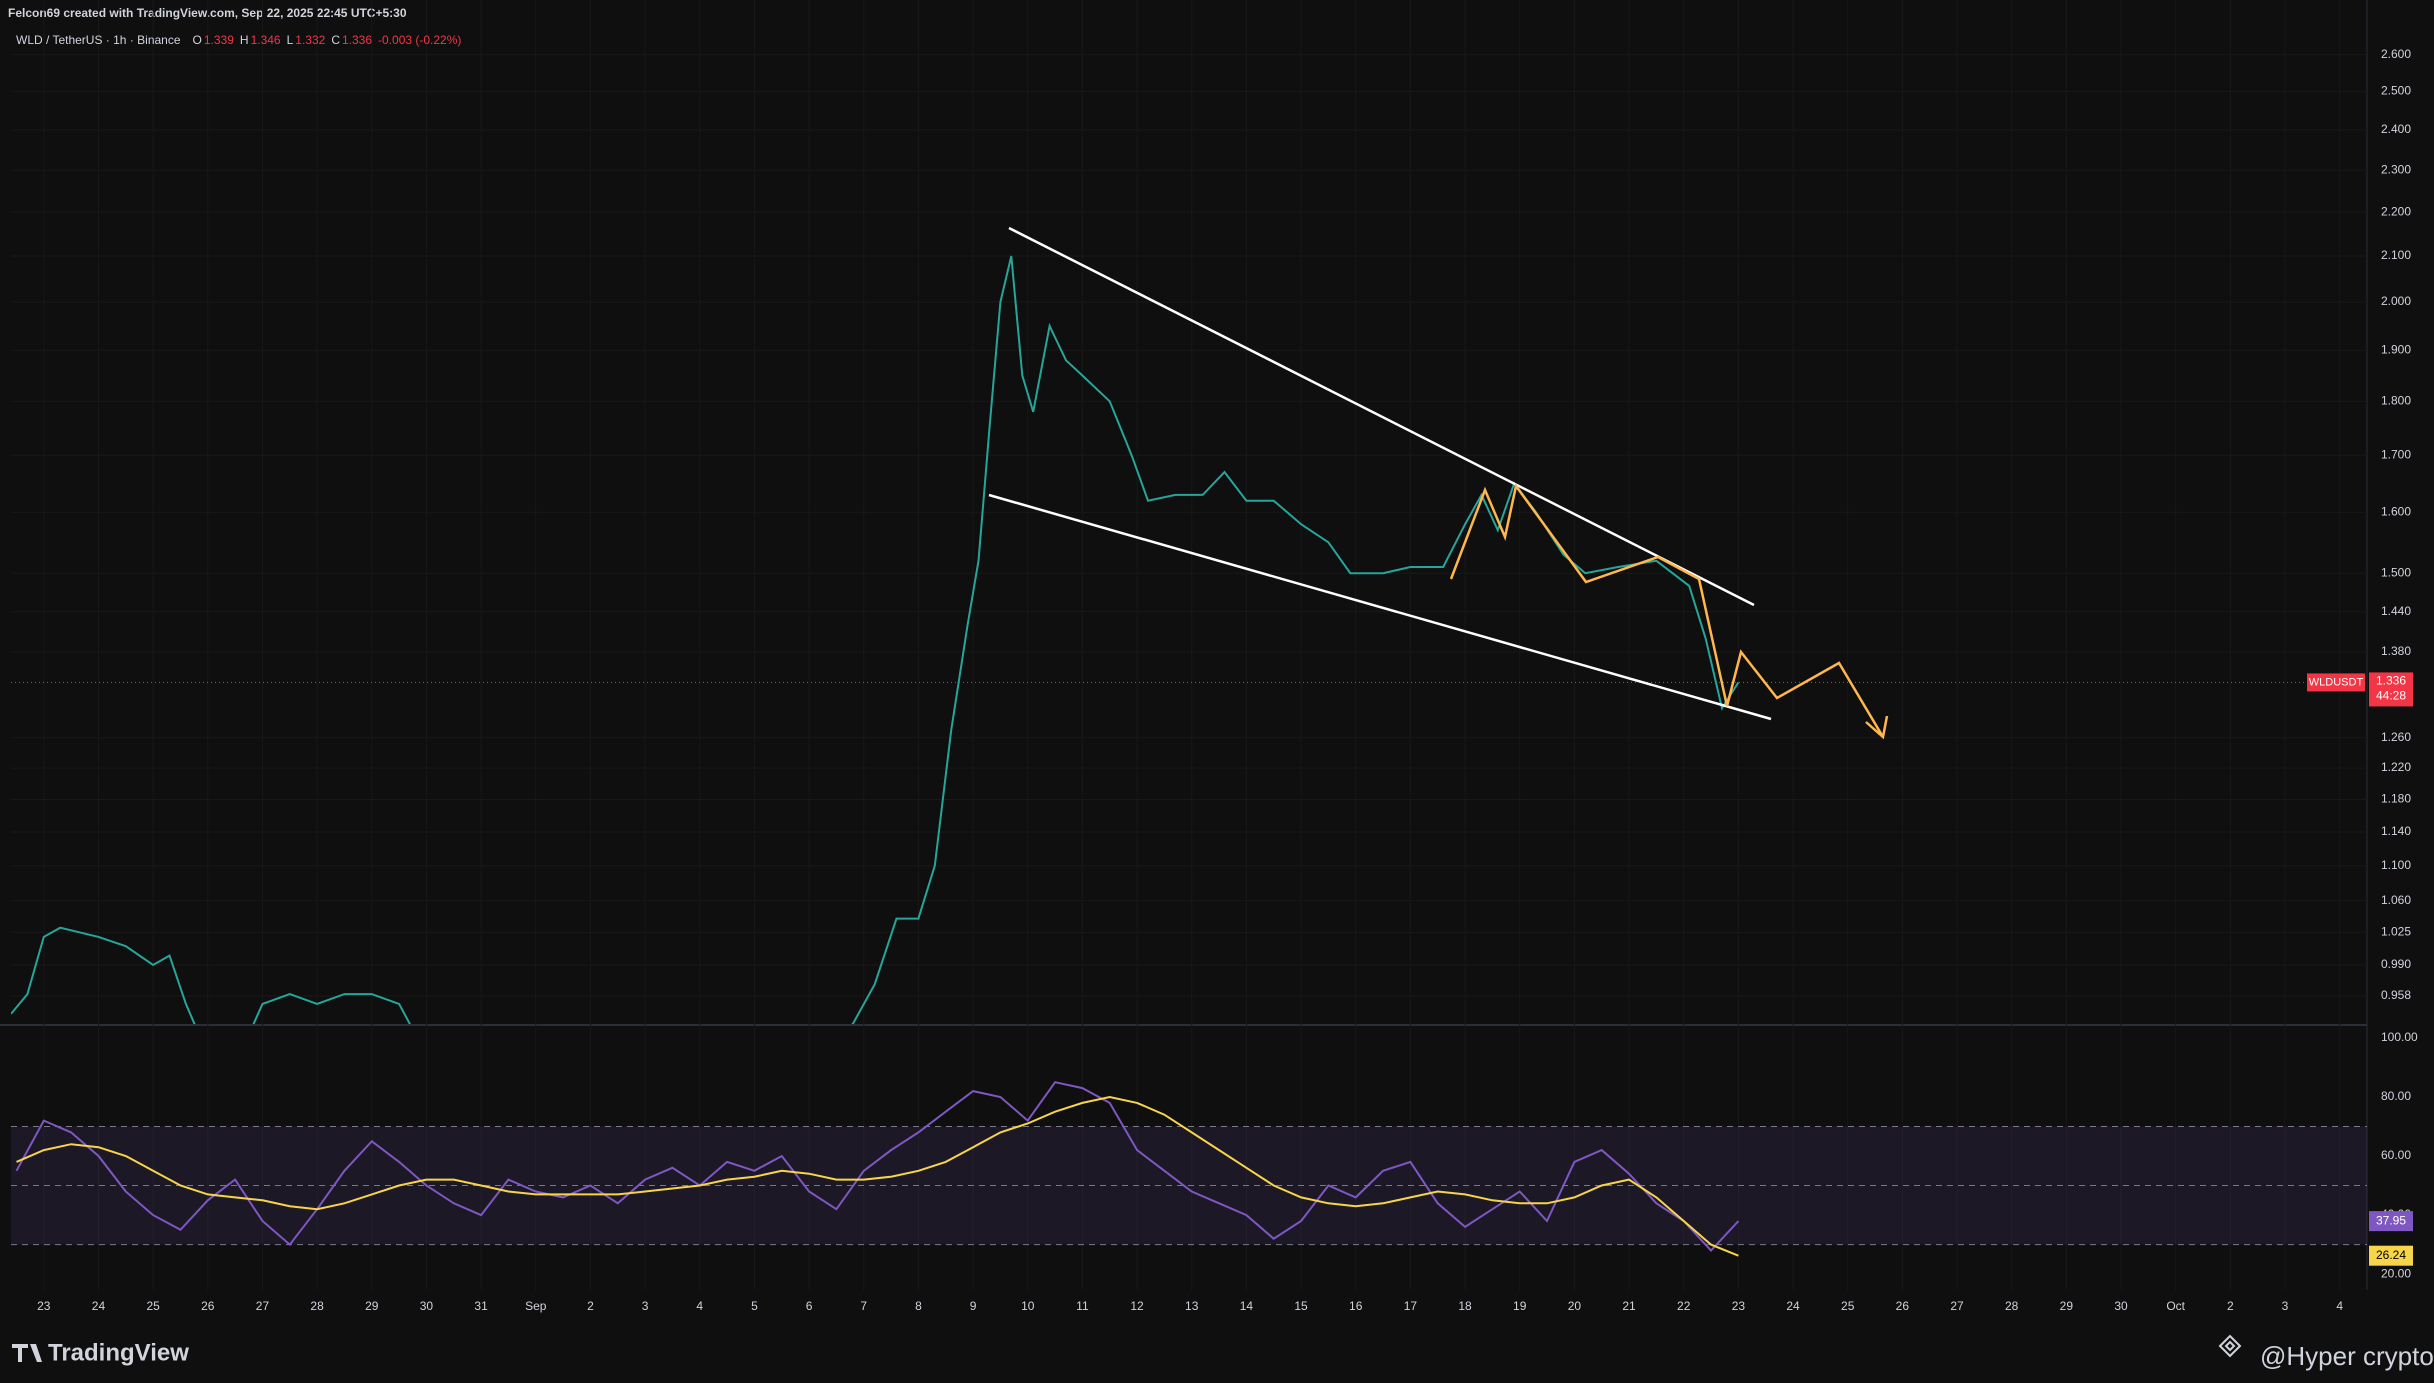 This screenshot has width=2434, height=1383. I want to click on x-tick-label: 7, so click(863, 1306).